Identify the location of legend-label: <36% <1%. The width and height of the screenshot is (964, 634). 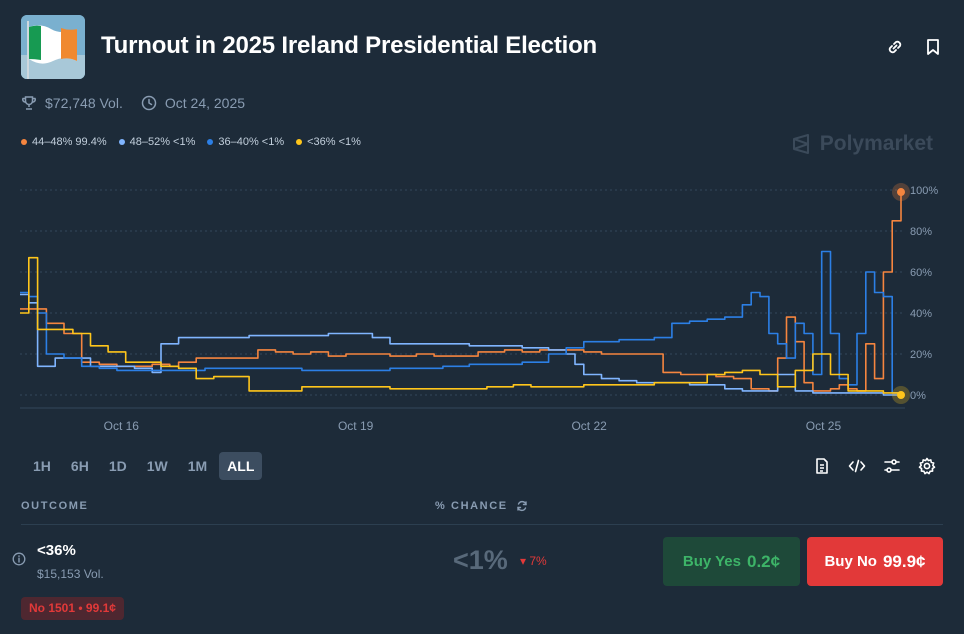
(334, 142).